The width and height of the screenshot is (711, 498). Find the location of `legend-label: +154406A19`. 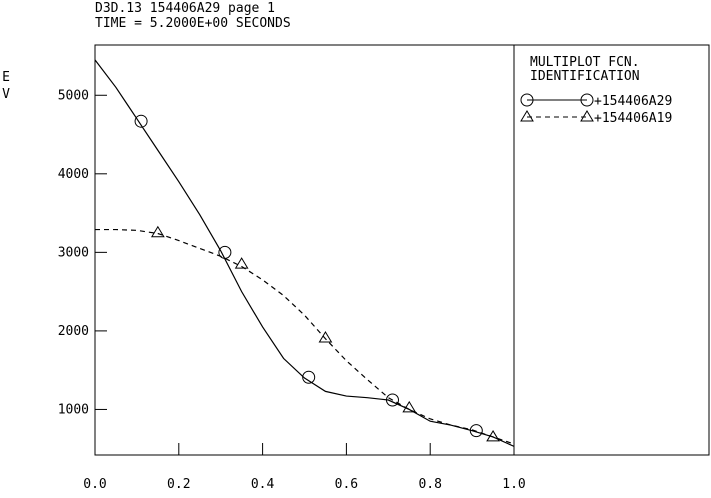

legend-label: +154406A19 is located at coordinates (633, 118).